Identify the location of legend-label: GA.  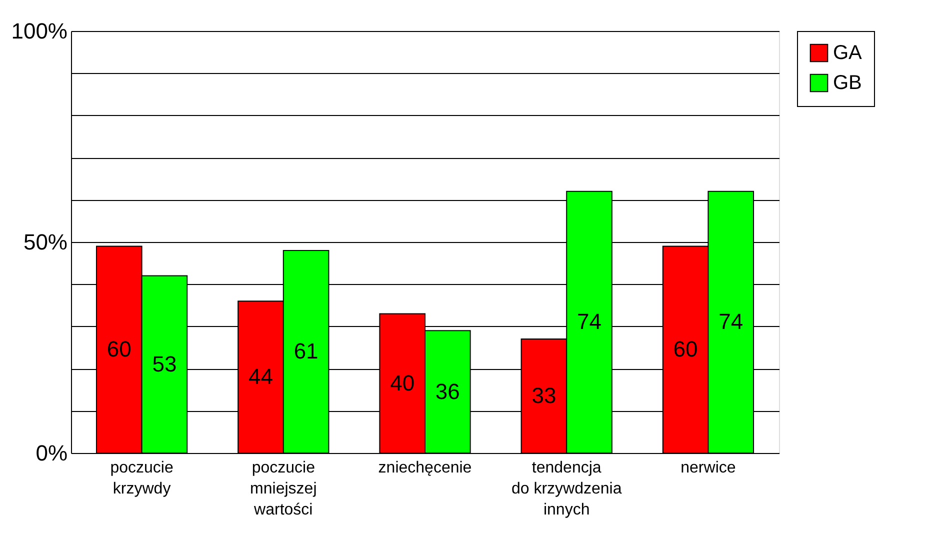
(848, 53).